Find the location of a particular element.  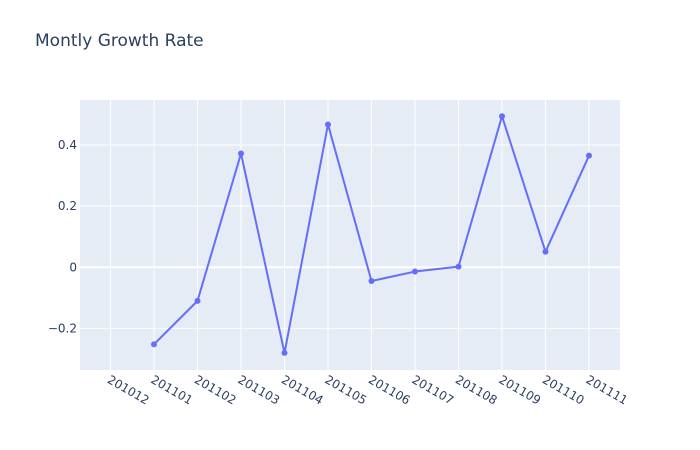

x-tick-label: 201111 is located at coordinates (607, 389).